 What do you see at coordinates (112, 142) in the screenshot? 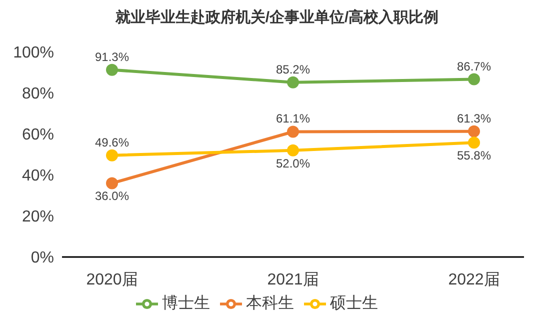
I see `data-label: 49.6%` at bounding box center [112, 142].